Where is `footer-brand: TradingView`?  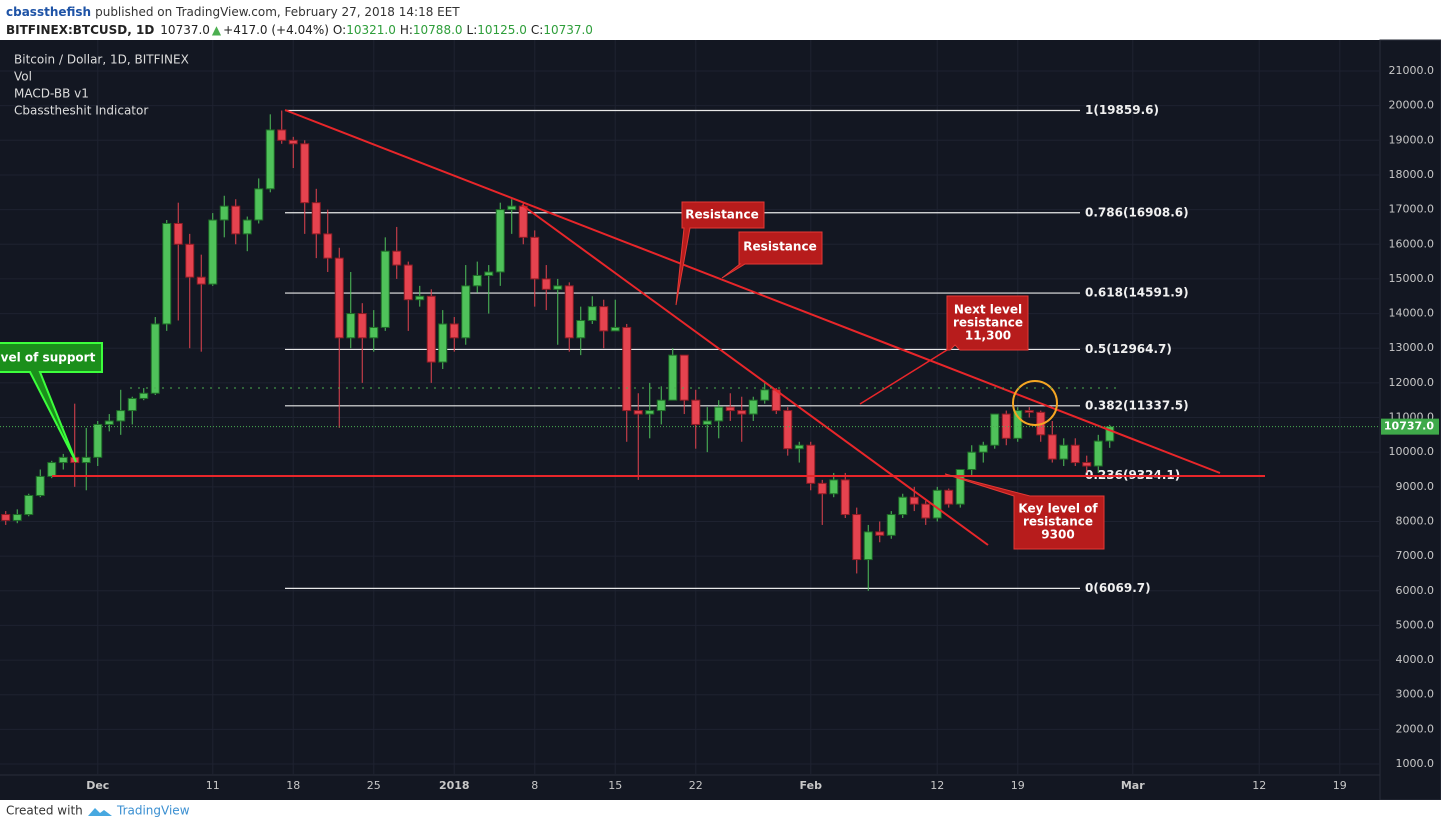 footer-brand: TradingView is located at coordinates (153, 811).